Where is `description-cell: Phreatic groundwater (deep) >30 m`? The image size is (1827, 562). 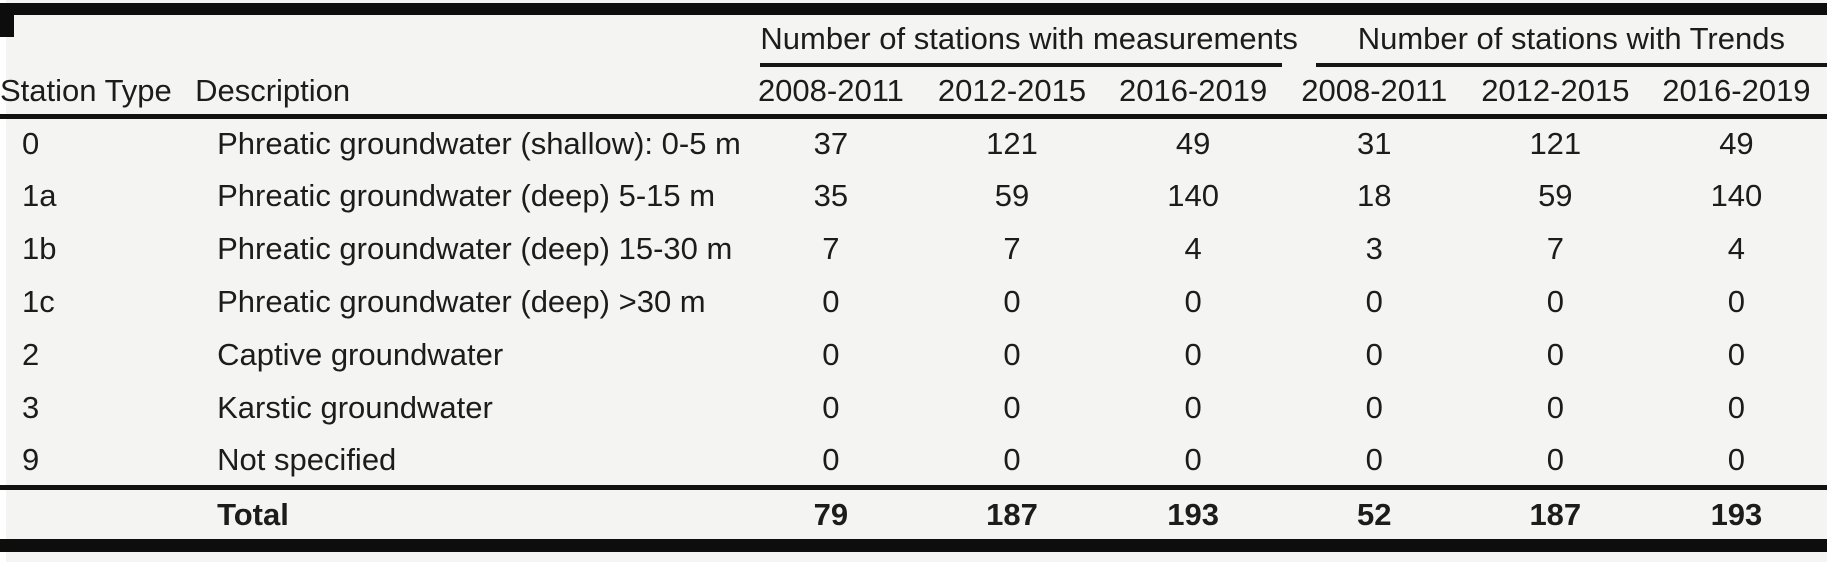 description-cell: Phreatic groundwater (deep) >30 m is located at coordinates (461, 301).